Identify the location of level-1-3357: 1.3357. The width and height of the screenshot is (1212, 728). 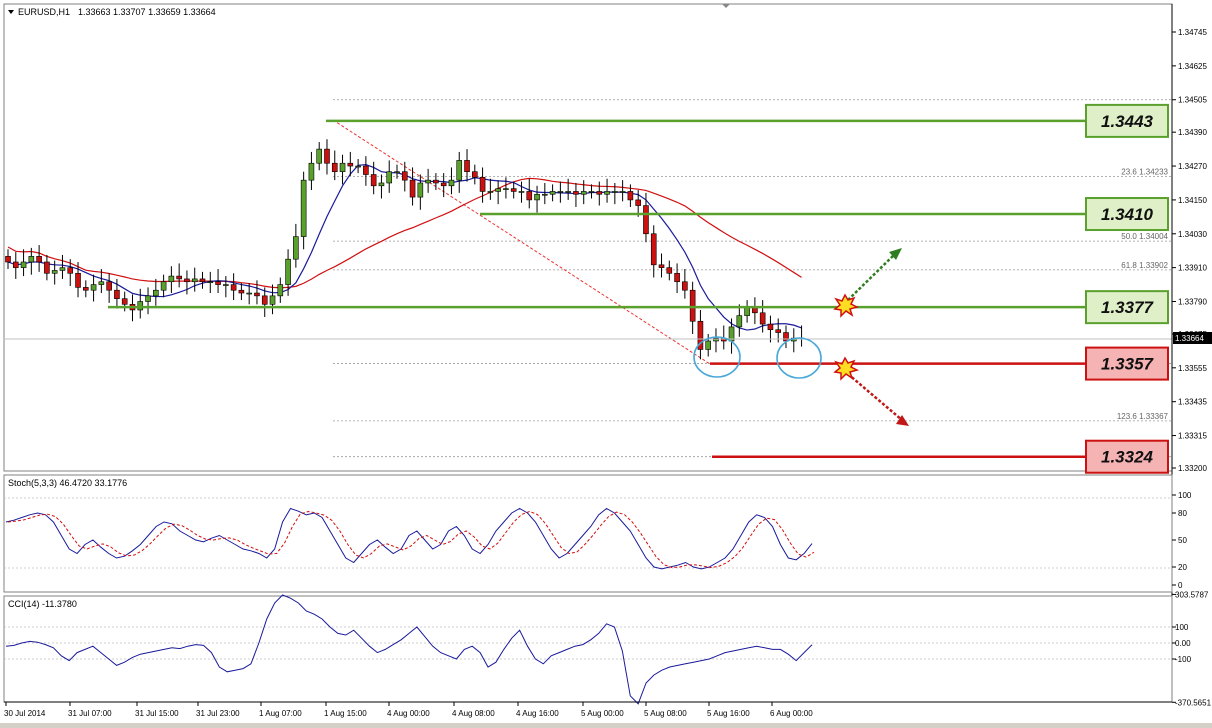
(939, 363).